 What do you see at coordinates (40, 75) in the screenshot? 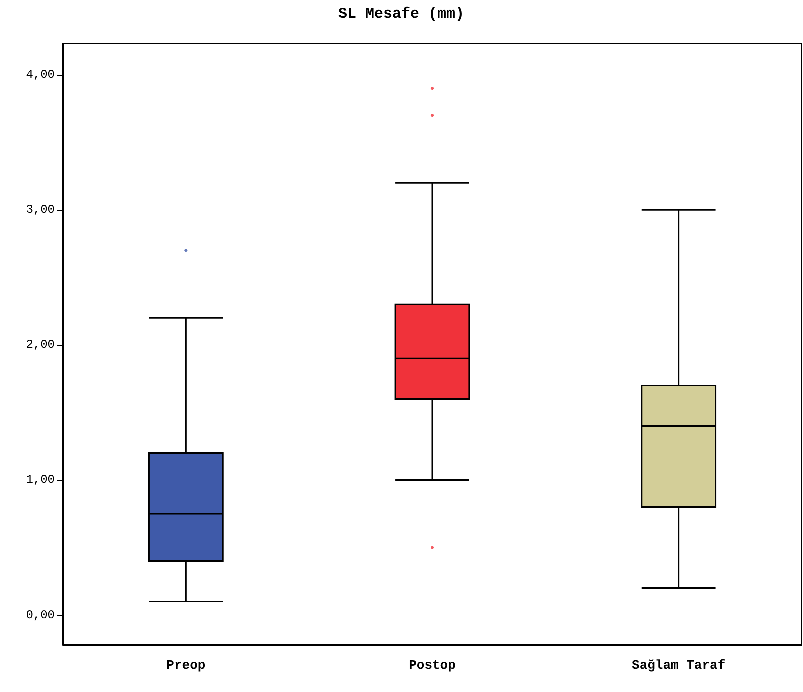
I see `y-tick-label: 4,00` at bounding box center [40, 75].